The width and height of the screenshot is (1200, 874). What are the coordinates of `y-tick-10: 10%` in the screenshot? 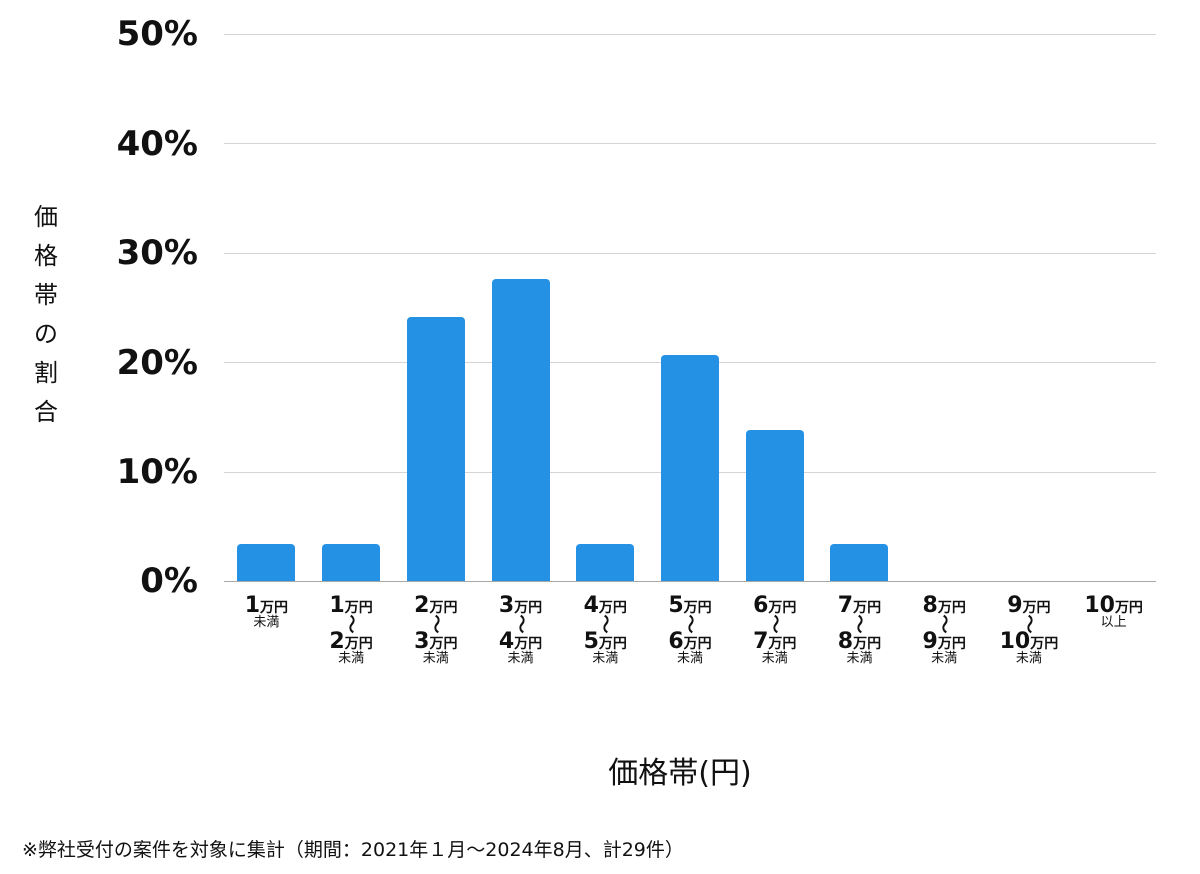 It's located at (157, 472).